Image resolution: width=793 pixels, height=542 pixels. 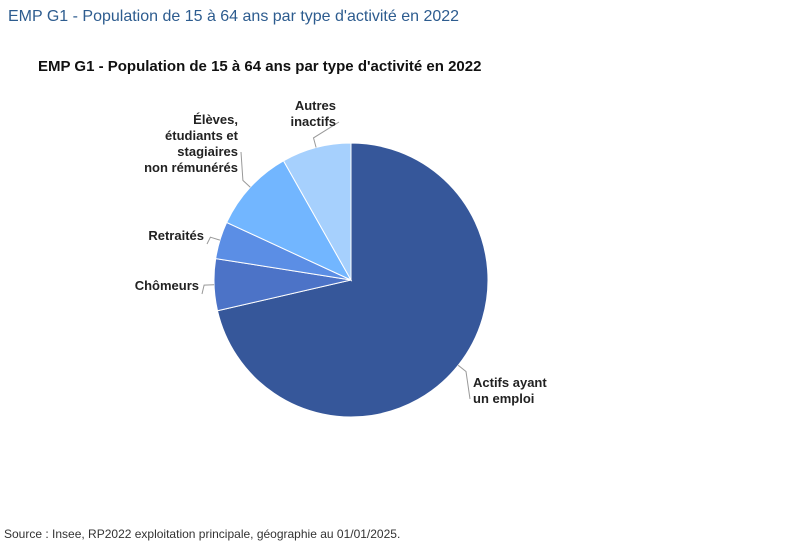 I want to click on pie-slice-eleves-etudiants-et-stagiaires-non-remuneres, so click(x=289, y=221).